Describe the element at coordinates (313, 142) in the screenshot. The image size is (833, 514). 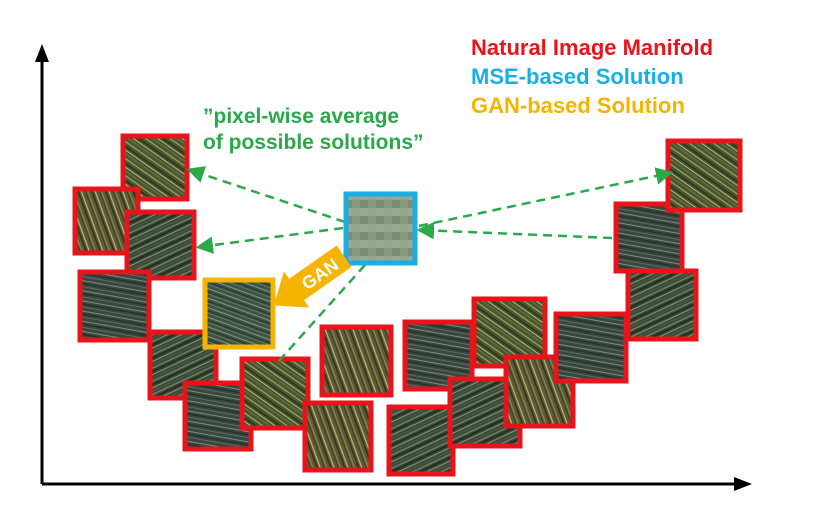
I see `annotation-line-2: of possible solutions”` at that location.